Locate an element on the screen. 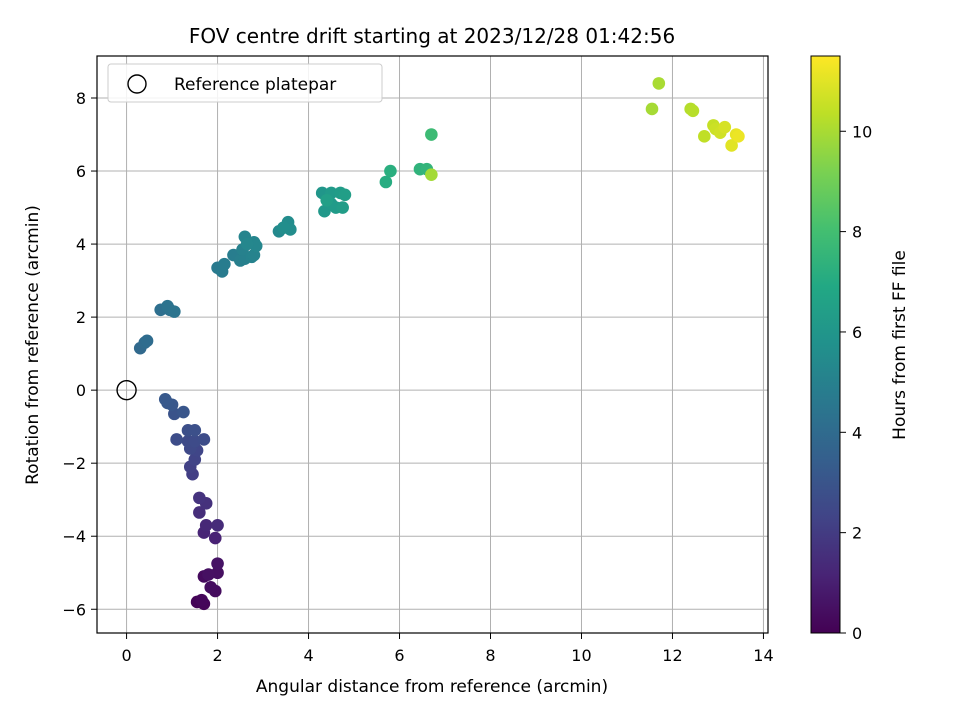 The image size is (960, 720). y-tick-label: 0 is located at coordinates (81, 390).